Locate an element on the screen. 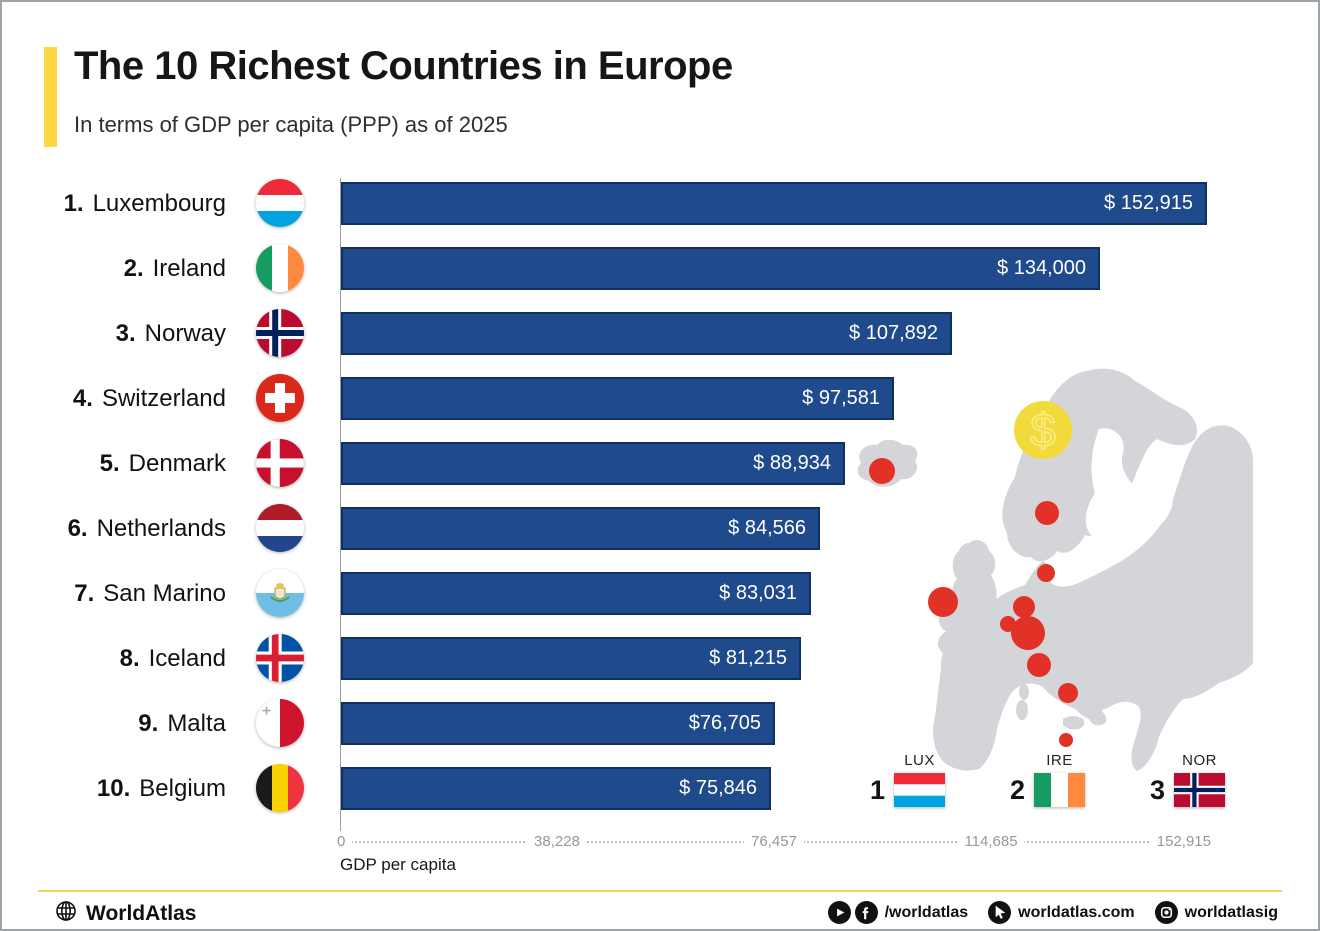 This screenshot has width=1320, height=931. bar: $ 88,934 is located at coordinates (593, 463).